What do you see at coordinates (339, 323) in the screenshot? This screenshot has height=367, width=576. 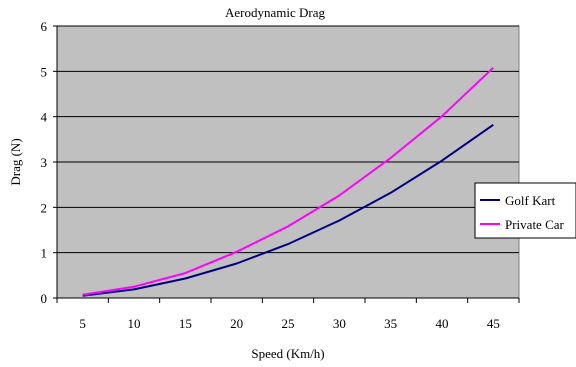 I see `x-tick-label: 30` at bounding box center [339, 323].